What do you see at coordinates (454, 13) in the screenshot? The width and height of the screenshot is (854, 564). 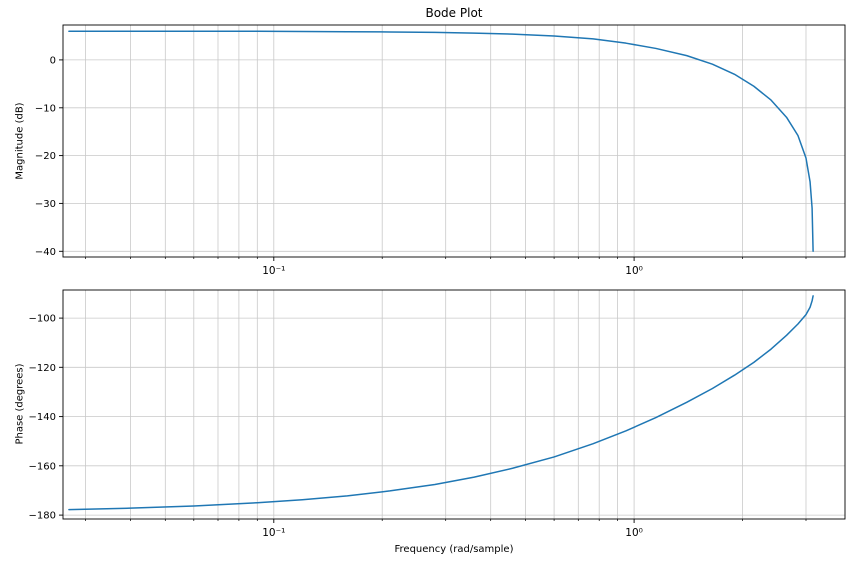 I see `figure-title: Bode Plot` at bounding box center [454, 13].